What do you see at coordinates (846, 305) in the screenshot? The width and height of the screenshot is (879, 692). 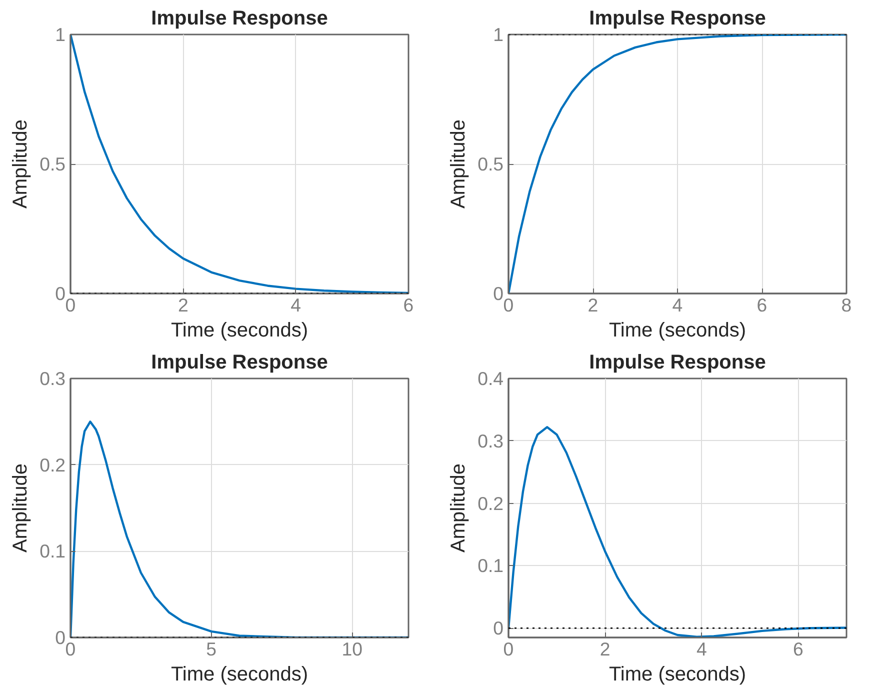 I see `x-tick-label: 8` at bounding box center [846, 305].